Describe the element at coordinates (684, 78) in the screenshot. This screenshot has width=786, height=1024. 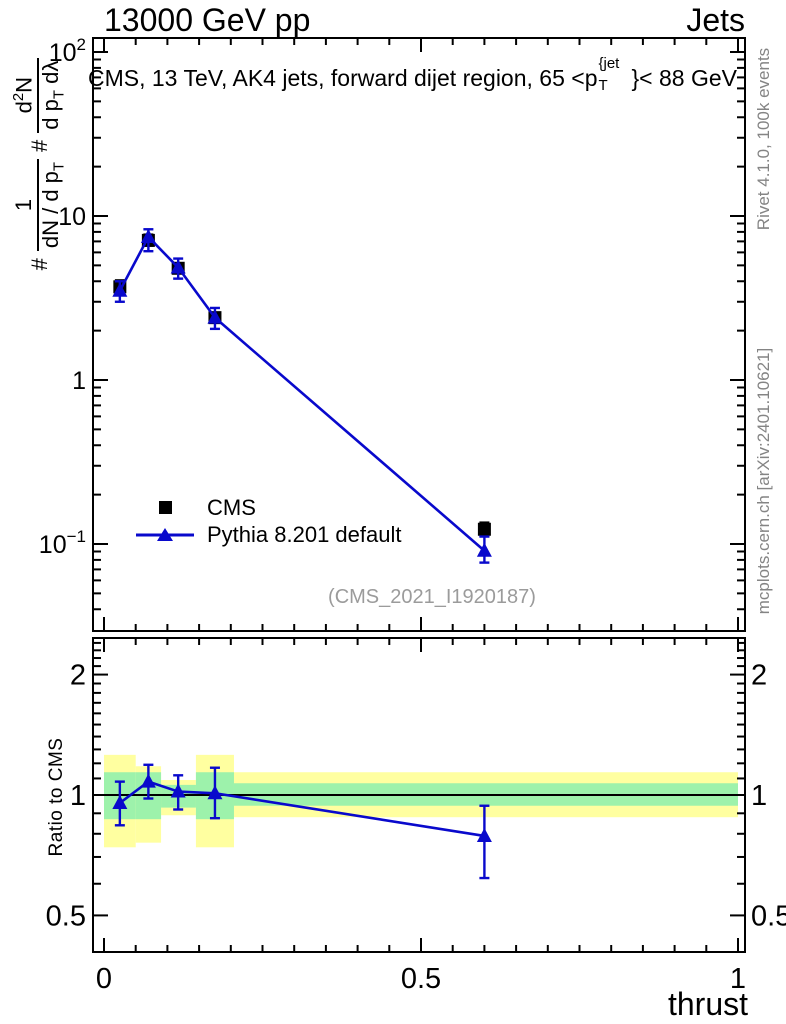
I see `panel-title-suffix: }< 88 GeV` at that location.